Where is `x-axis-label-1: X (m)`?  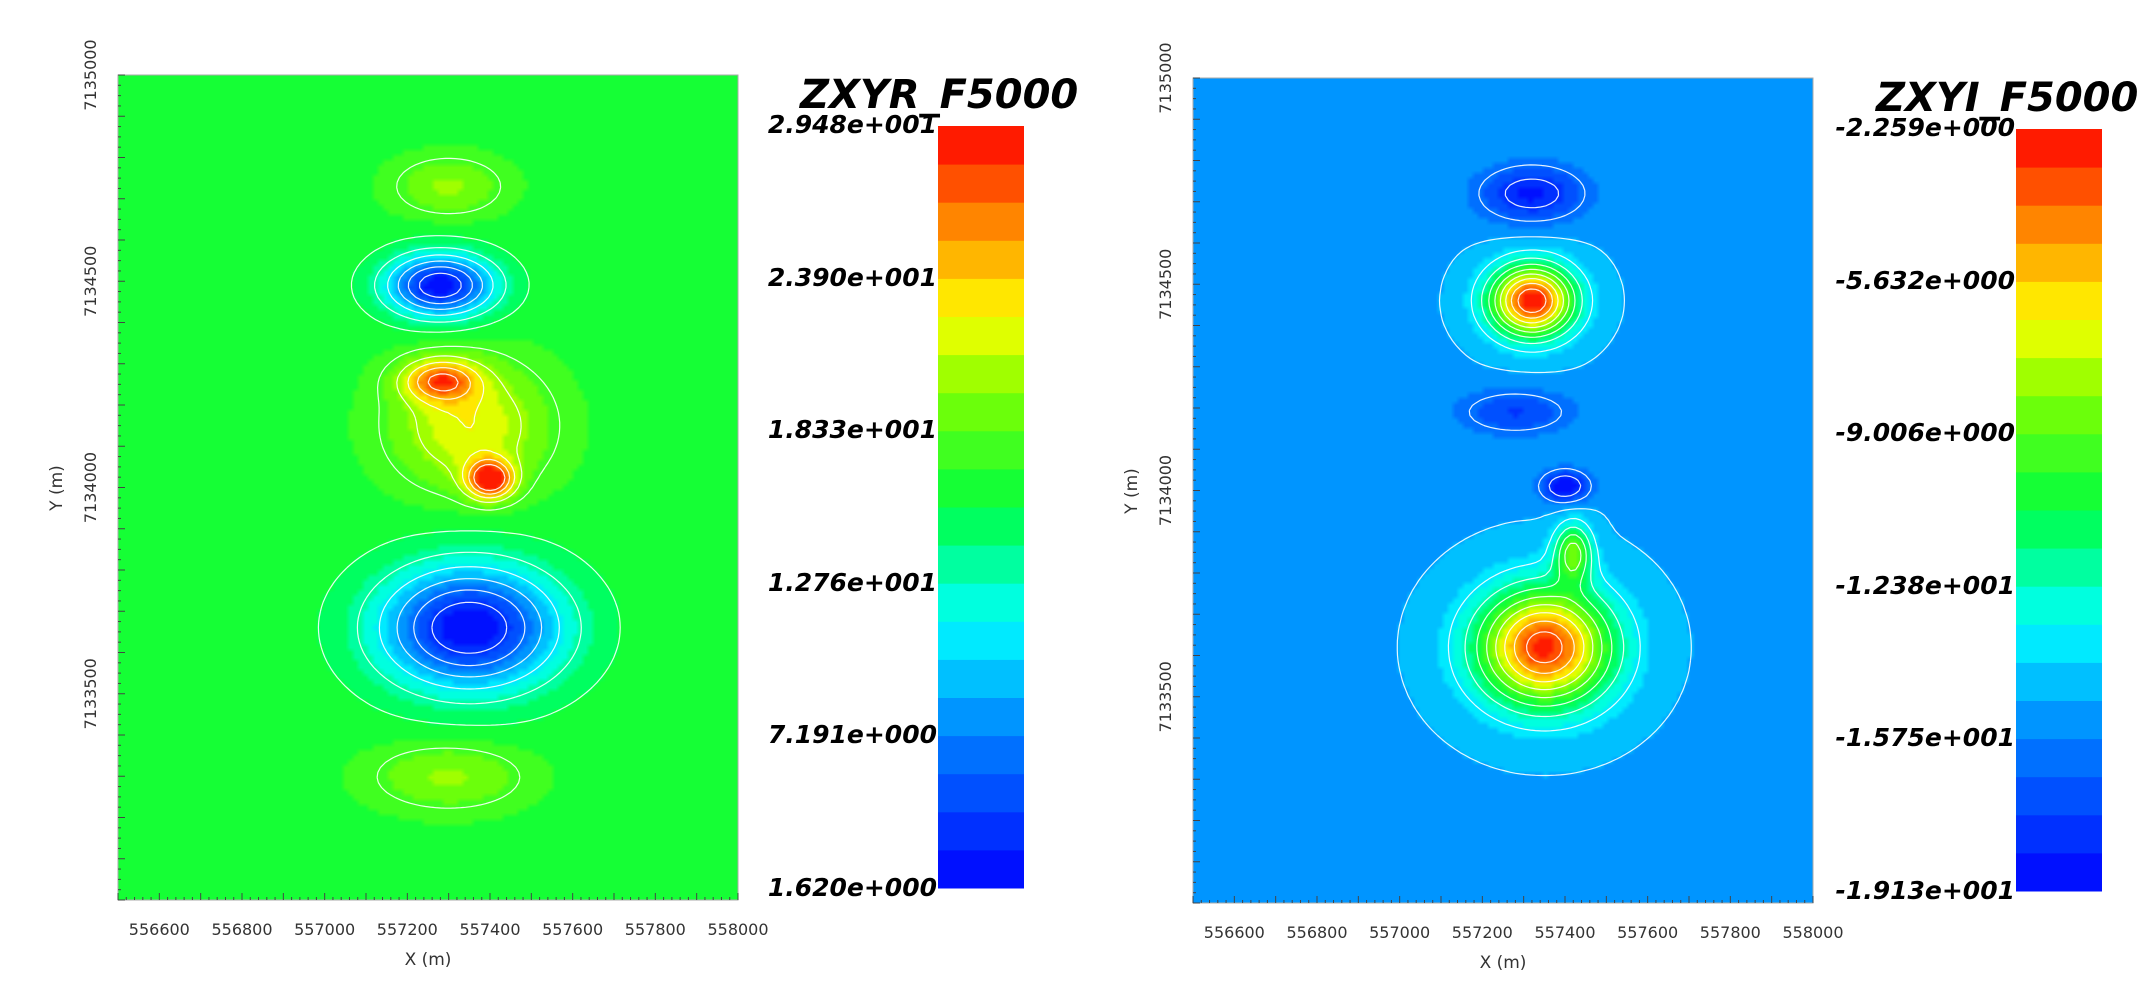
x-axis-label-1: X (m) is located at coordinates (428, 960).